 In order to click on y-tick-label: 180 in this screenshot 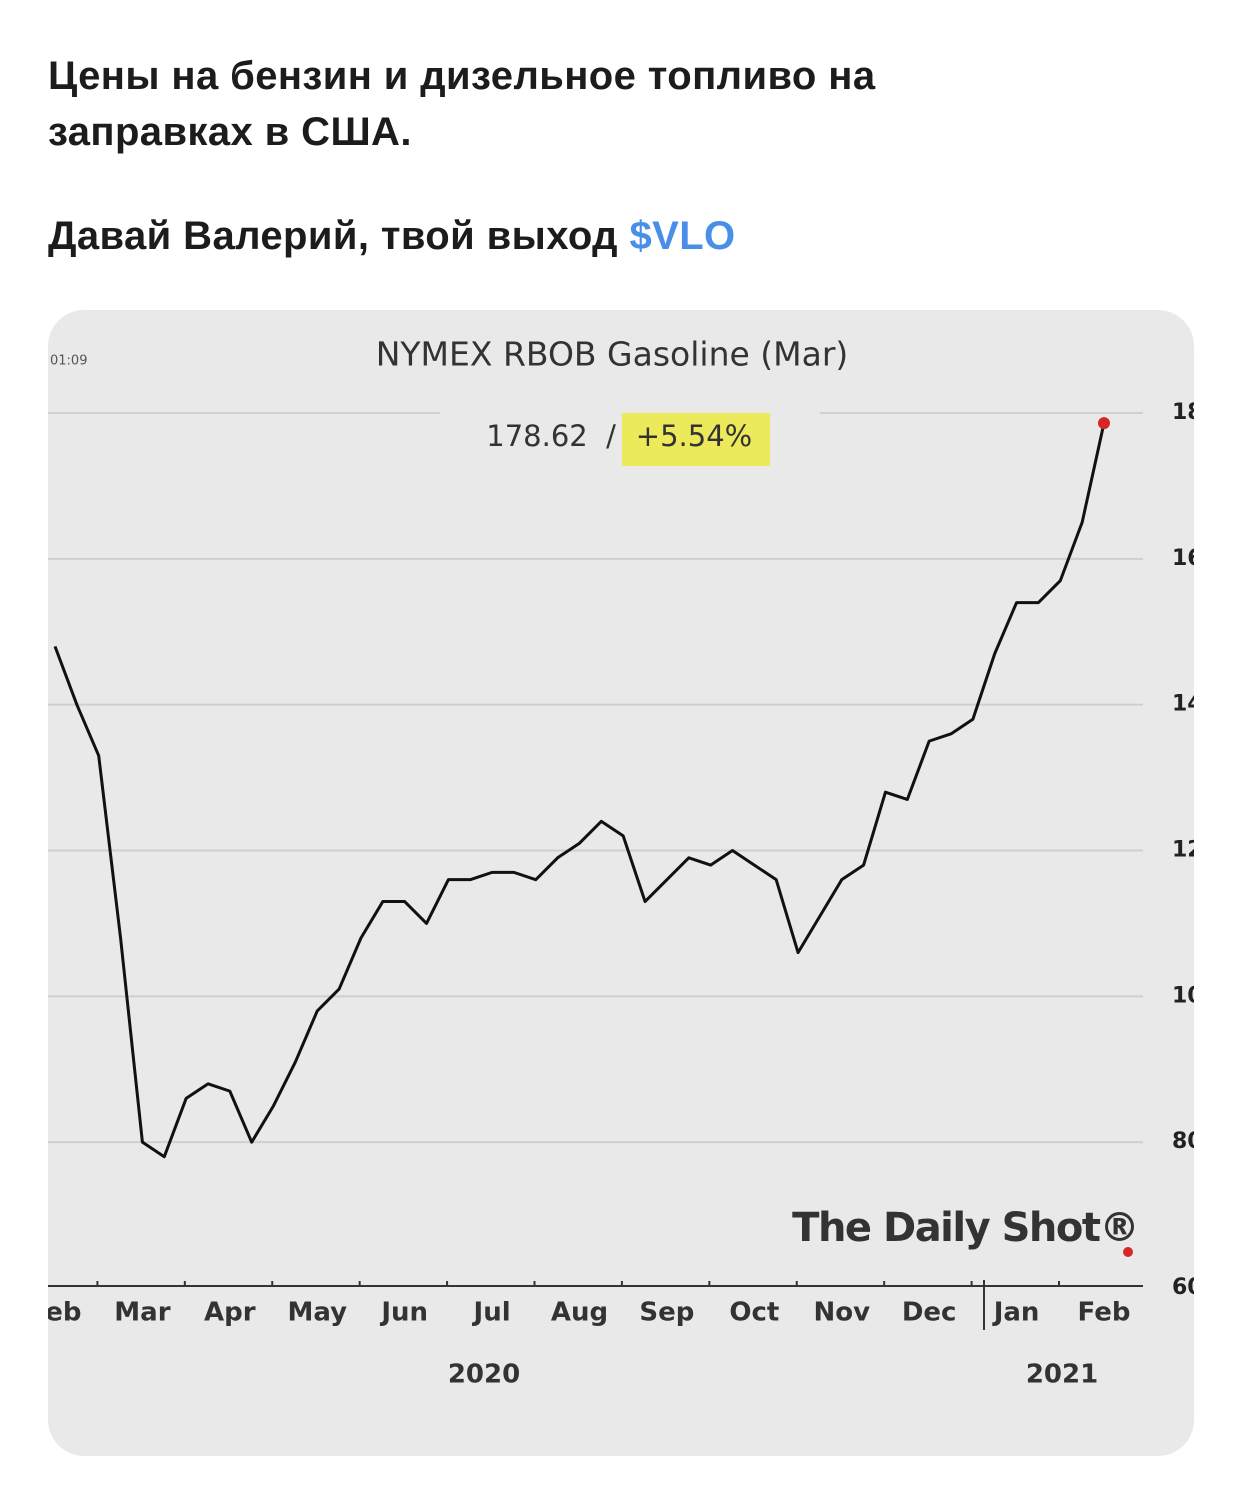, I will do `click(1195, 412)`.